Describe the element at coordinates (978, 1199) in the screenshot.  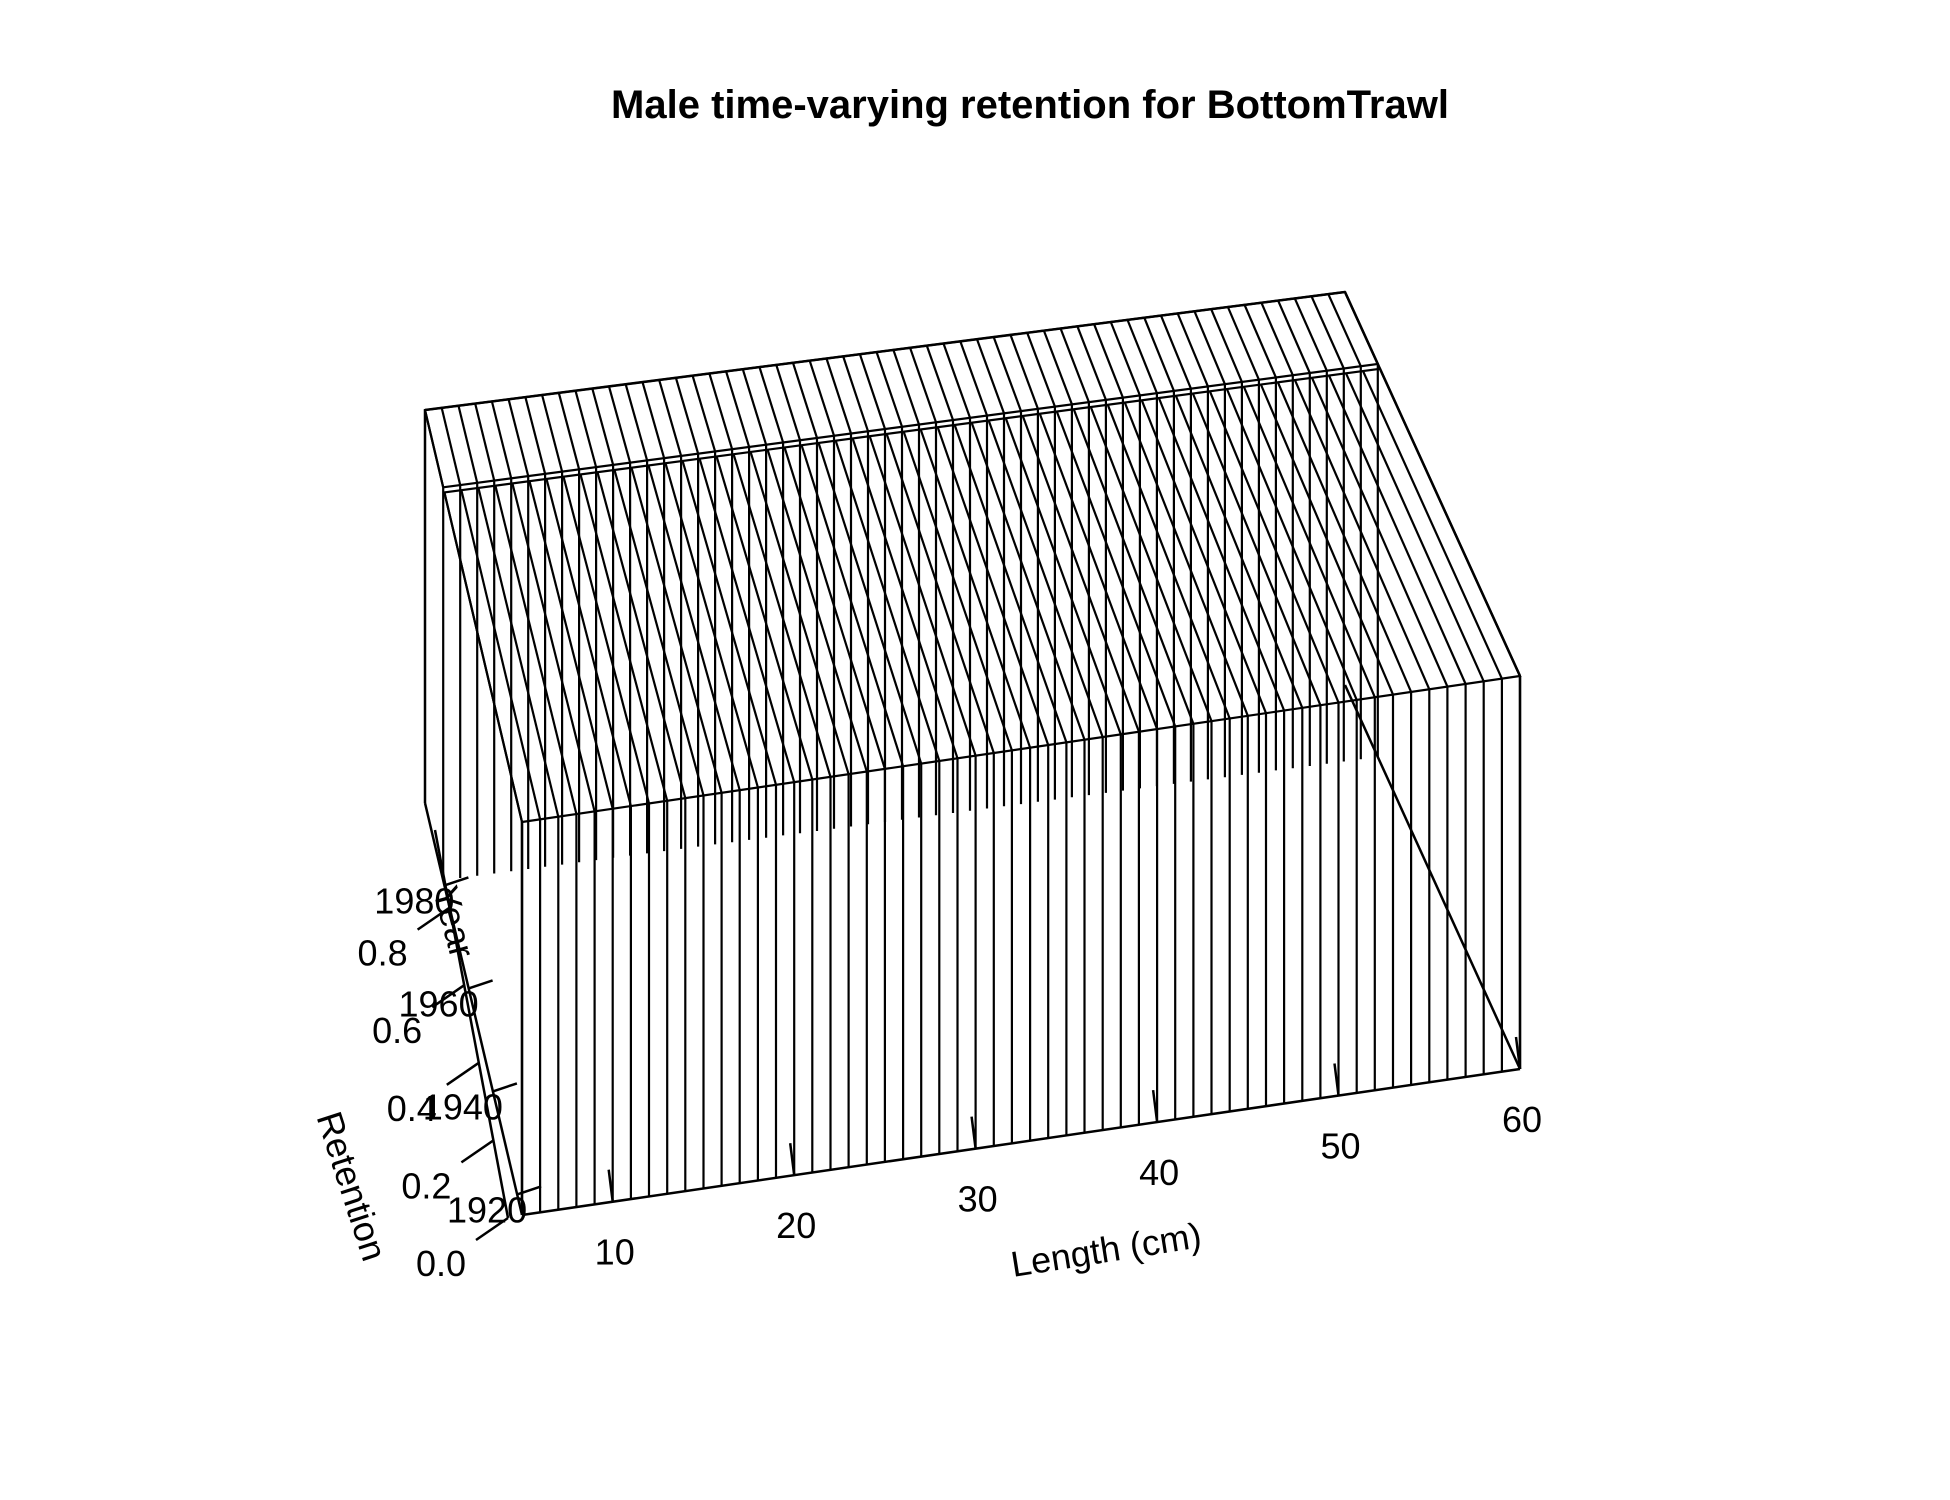
I see `x-tick-label: 30` at that location.